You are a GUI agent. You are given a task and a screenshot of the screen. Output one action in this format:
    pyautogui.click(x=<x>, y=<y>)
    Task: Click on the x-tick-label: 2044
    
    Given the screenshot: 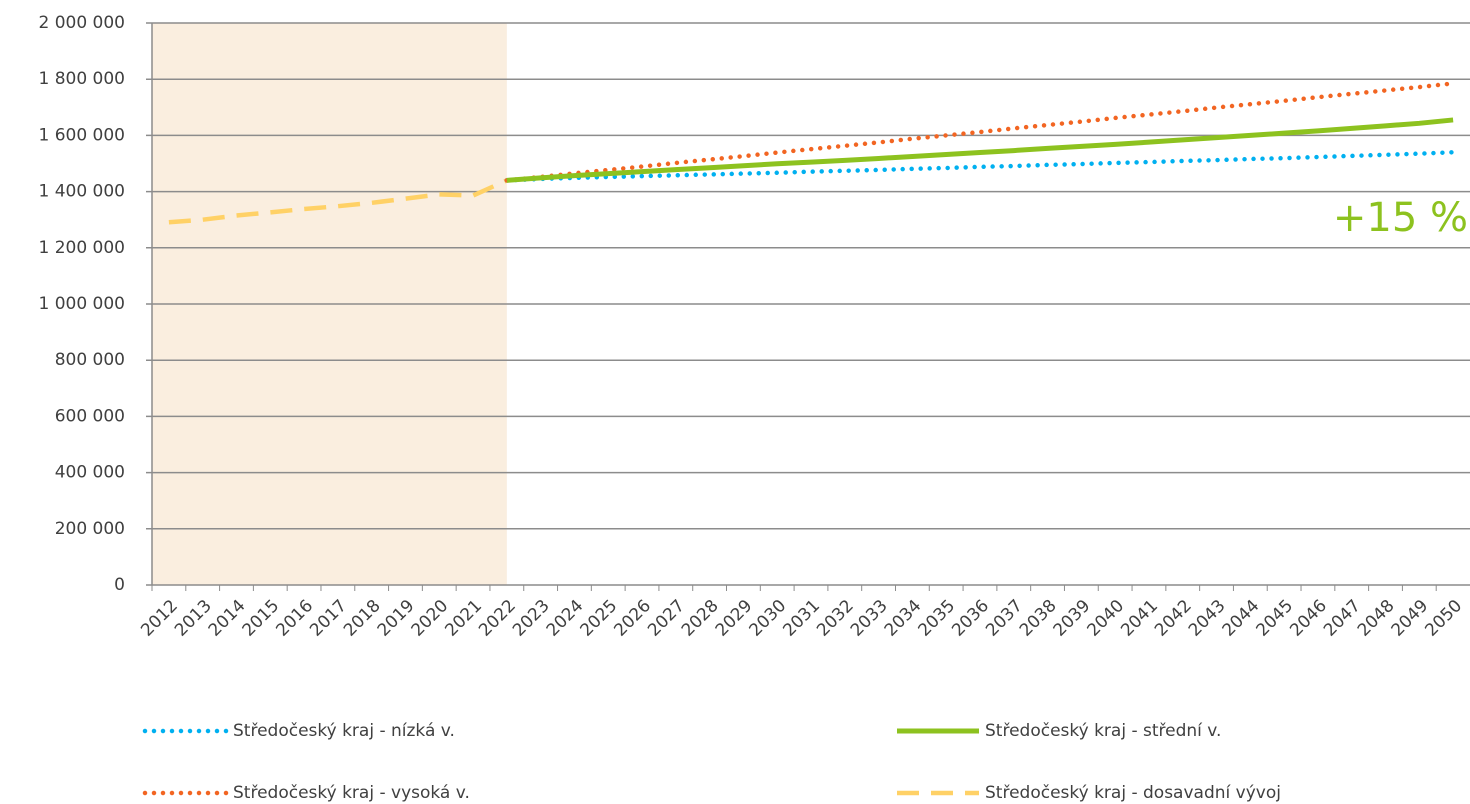 What is the action you would take?
    pyautogui.click(x=1241, y=618)
    